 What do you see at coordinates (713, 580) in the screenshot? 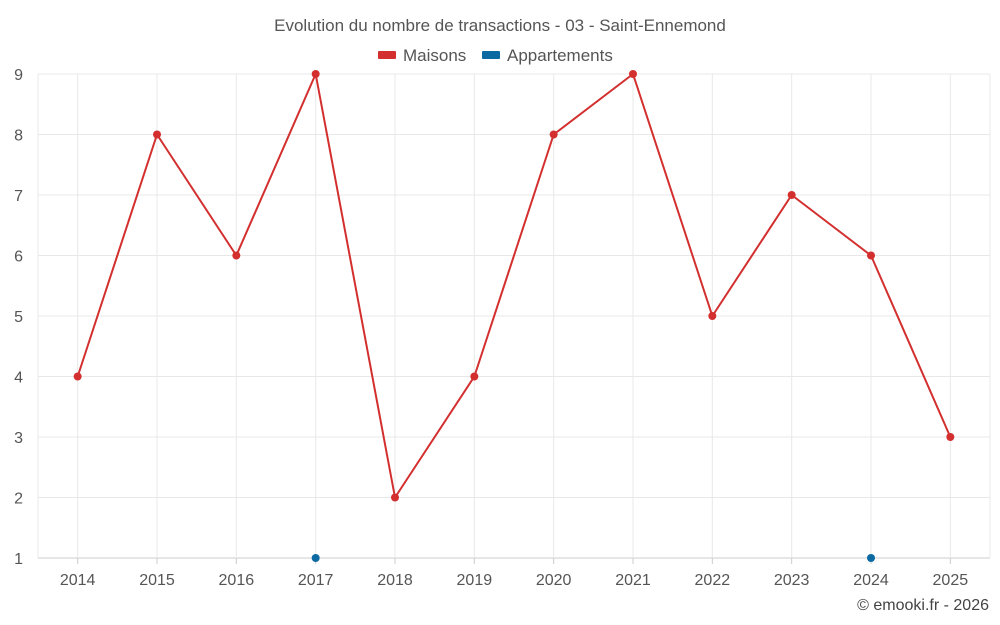
I see `x-tick-label: 2022` at bounding box center [713, 580].